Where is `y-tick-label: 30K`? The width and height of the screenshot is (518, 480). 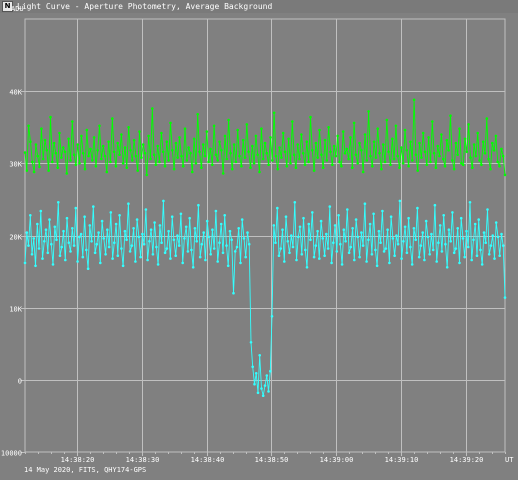
y-tick-label: 30K is located at coordinates (15, 165).